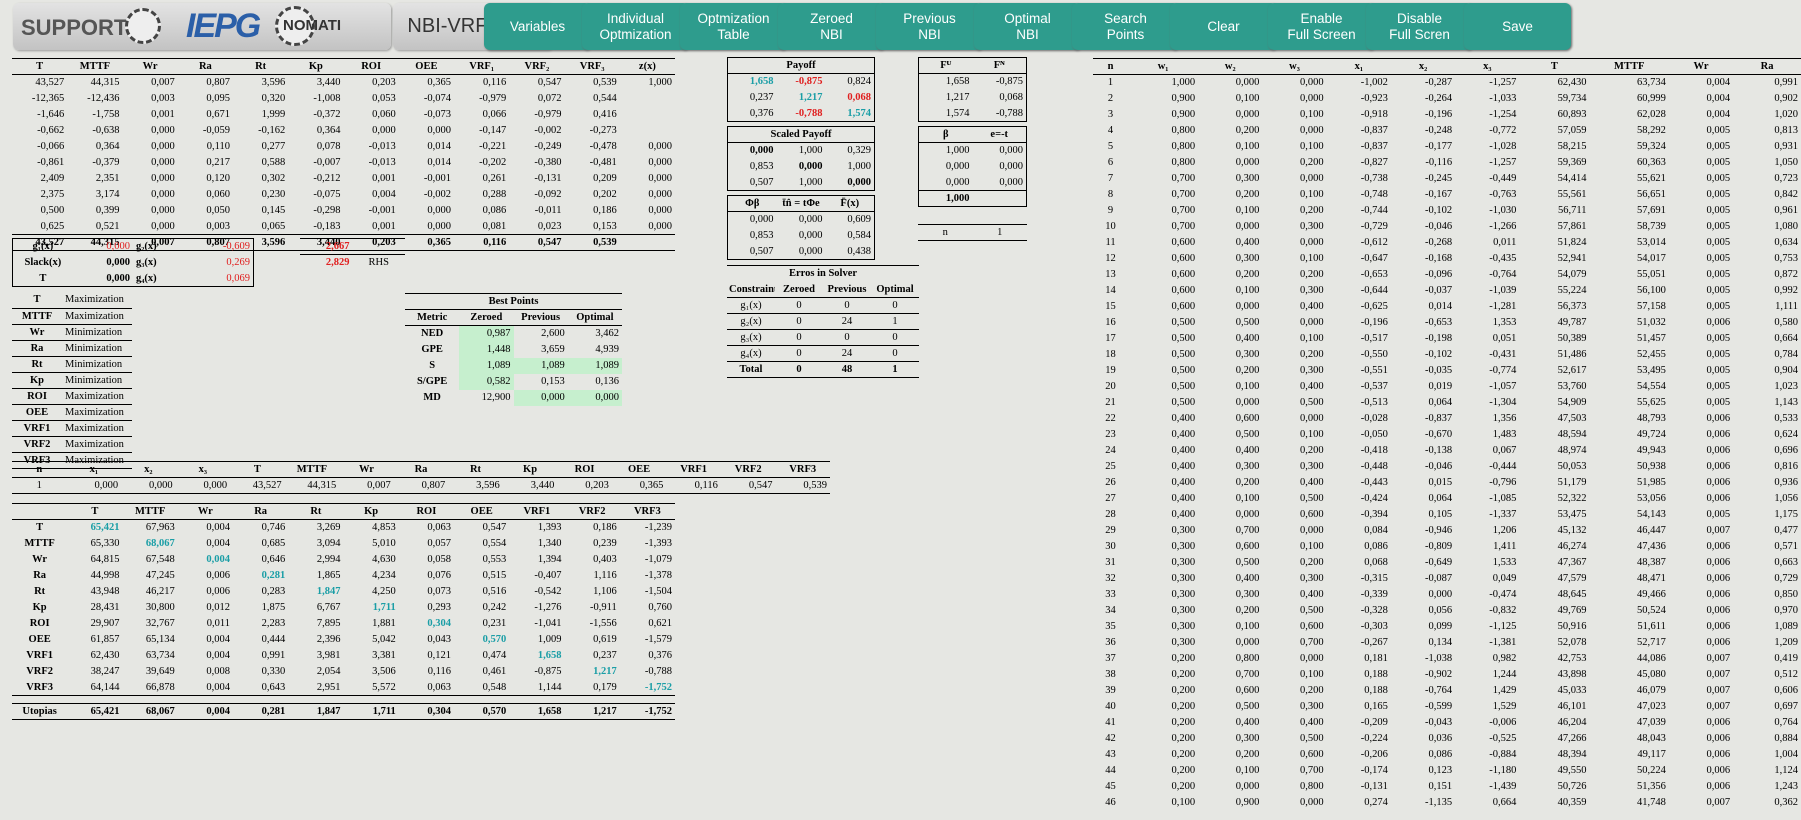 Image resolution: width=1801 pixels, height=820 pixels. Describe the element at coordinates (72, 316) in the screenshot. I see `table-row: MTTF Maximization` at that location.